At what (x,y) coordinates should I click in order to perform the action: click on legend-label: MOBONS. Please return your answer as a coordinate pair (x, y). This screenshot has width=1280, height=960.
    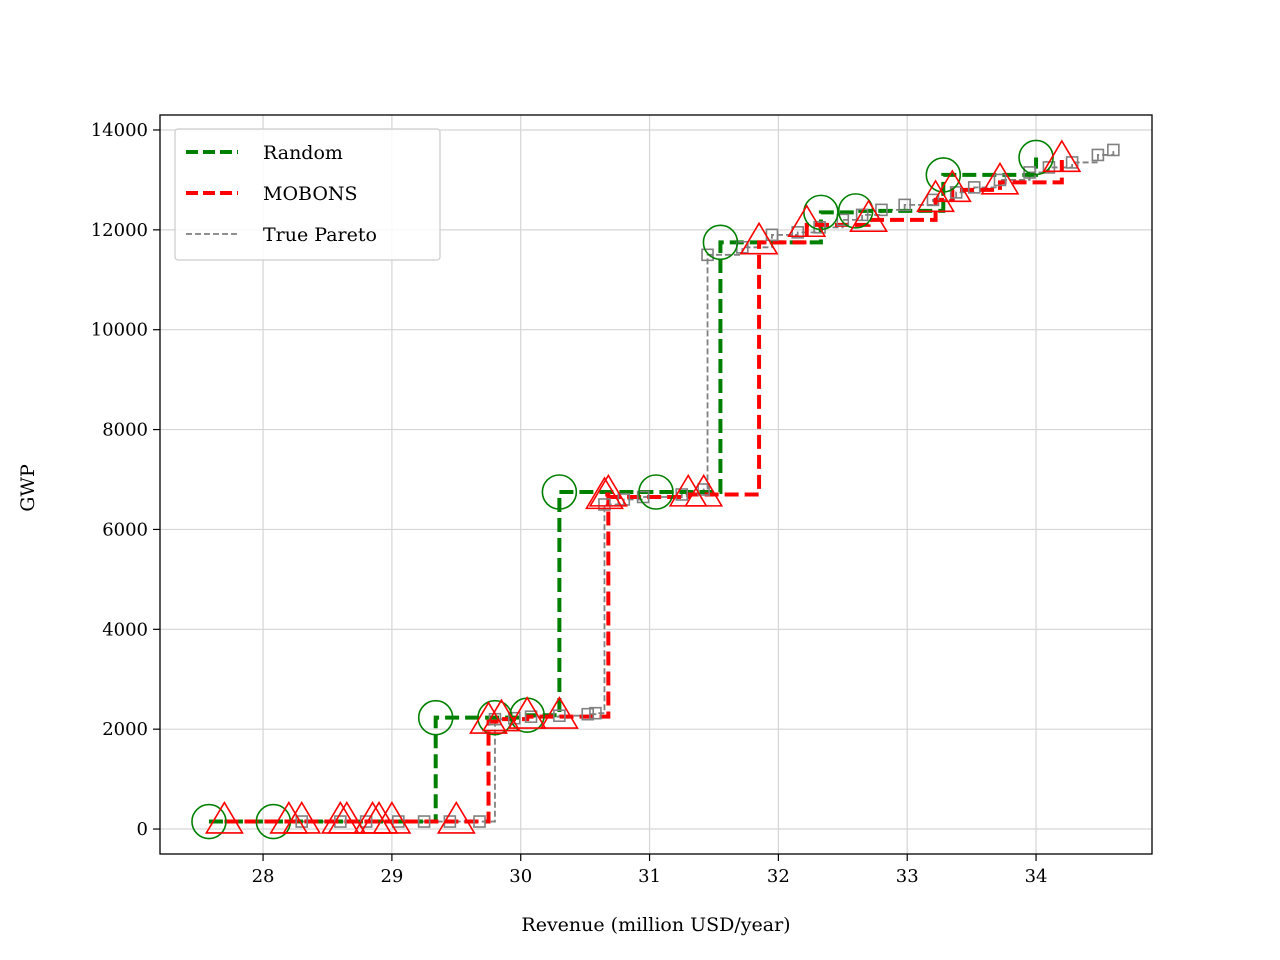
    Looking at the image, I should click on (310, 194).